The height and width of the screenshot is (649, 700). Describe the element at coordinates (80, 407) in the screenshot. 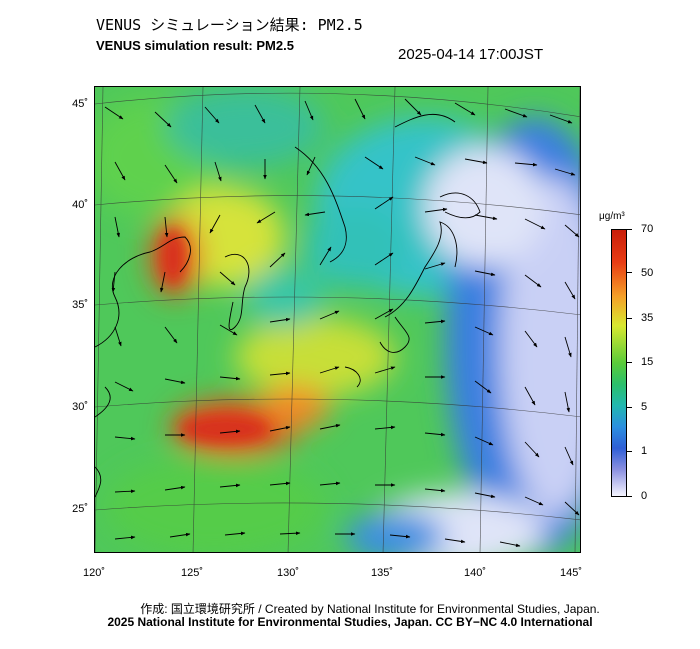

I see `lat-label-30: 30˚` at that location.